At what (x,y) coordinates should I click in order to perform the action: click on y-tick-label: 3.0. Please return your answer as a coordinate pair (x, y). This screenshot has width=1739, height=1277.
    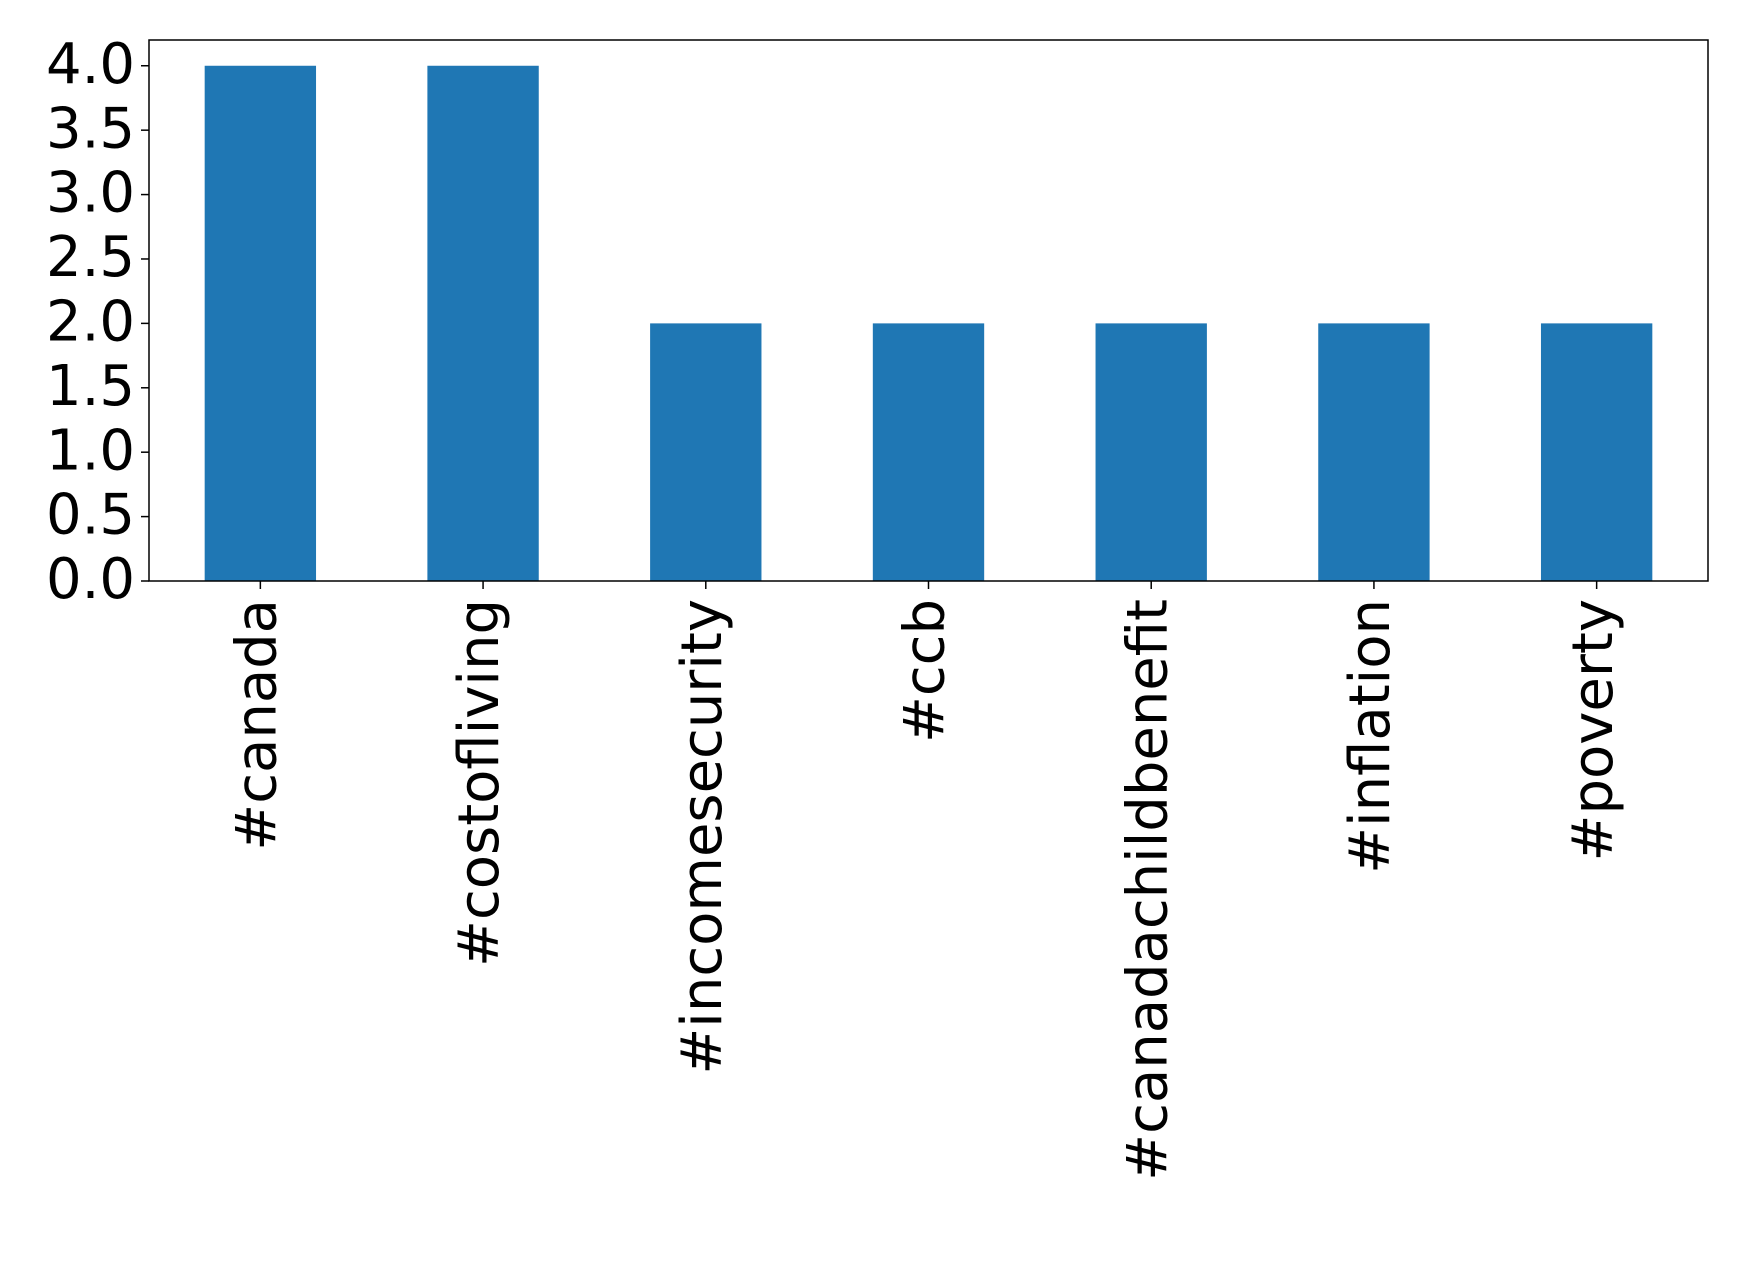
    Looking at the image, I should click on (90, 193).